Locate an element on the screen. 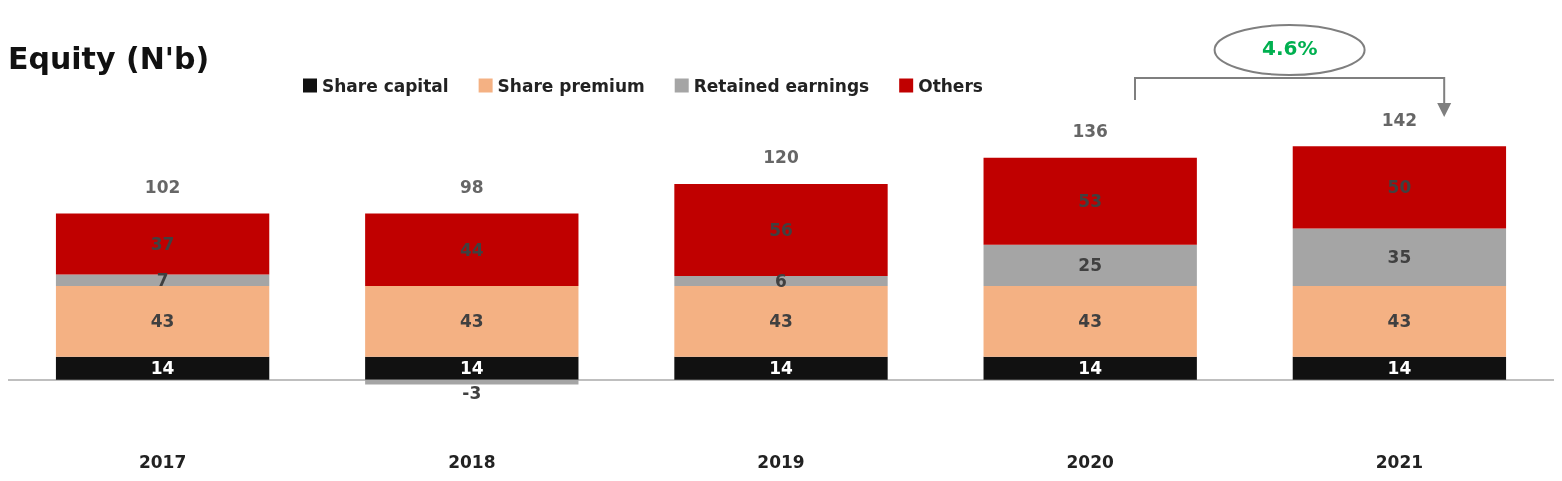 This screenshot has width=1562, height=481. legend-label: Others is located at coordinates (950, 85).